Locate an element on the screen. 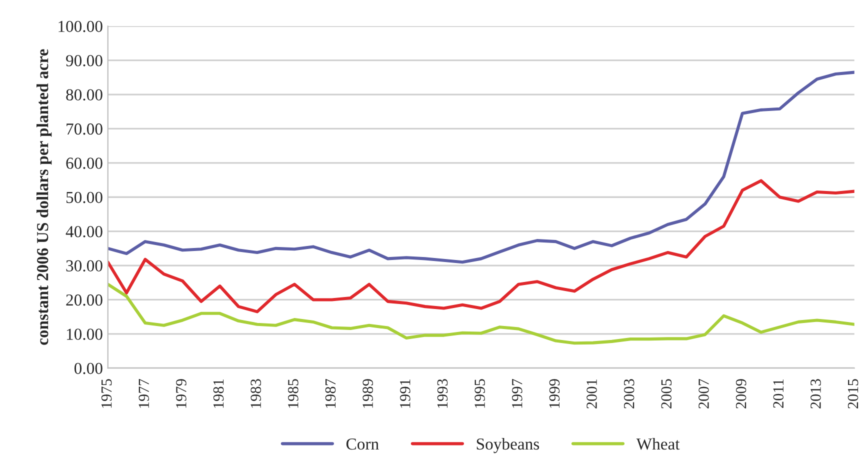  x-tick-label: 1975 is located at coordinates (106, 393).